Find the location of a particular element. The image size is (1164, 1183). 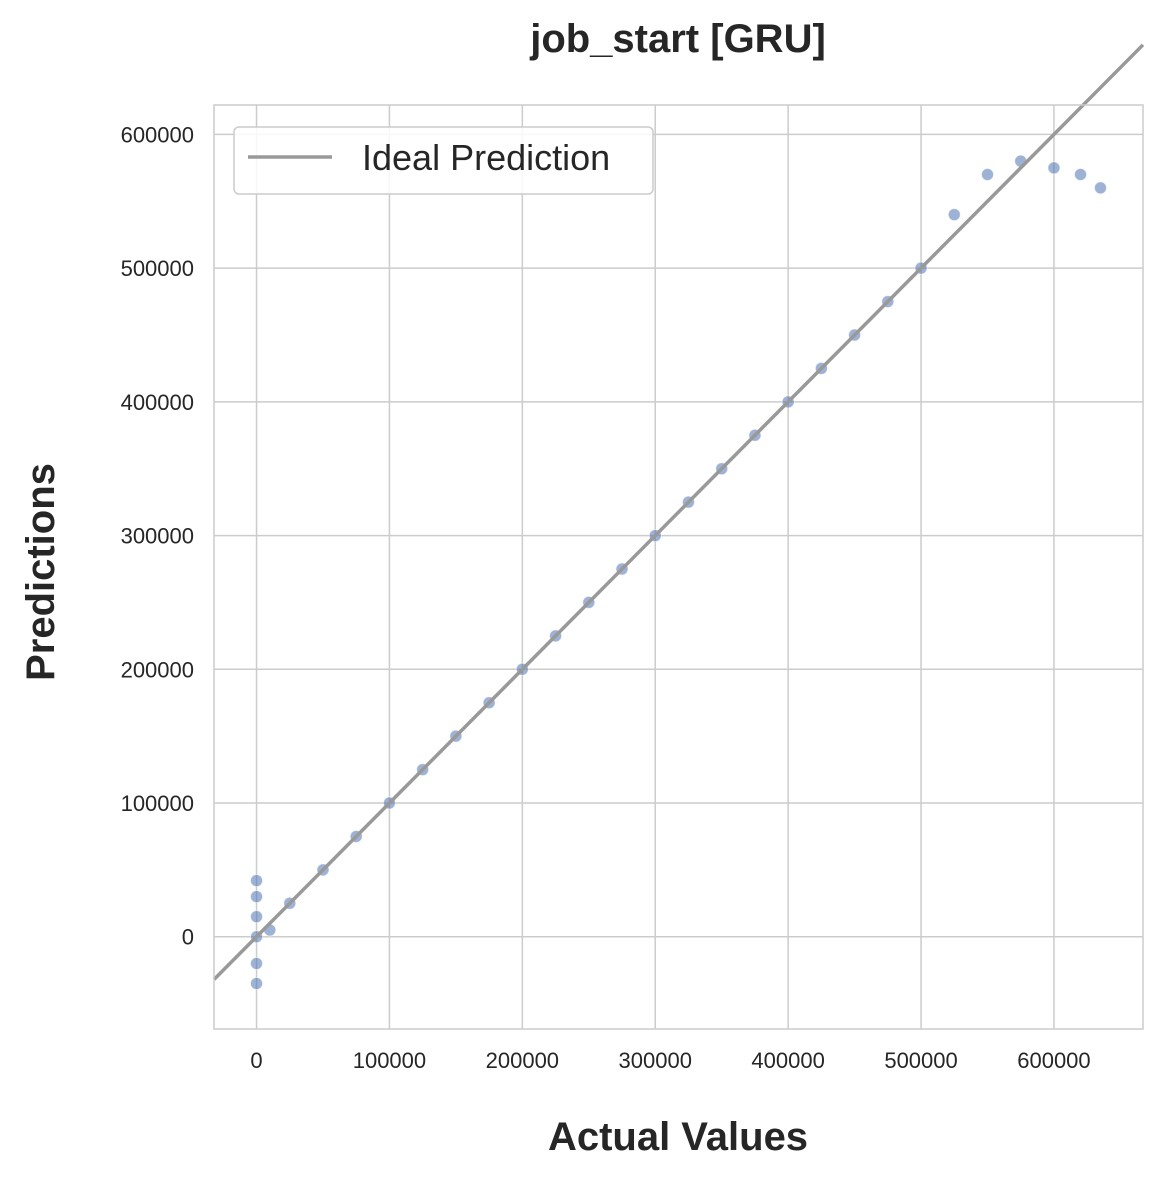

chart-title: job_start [GRU] is located at coordinates (677, 39).